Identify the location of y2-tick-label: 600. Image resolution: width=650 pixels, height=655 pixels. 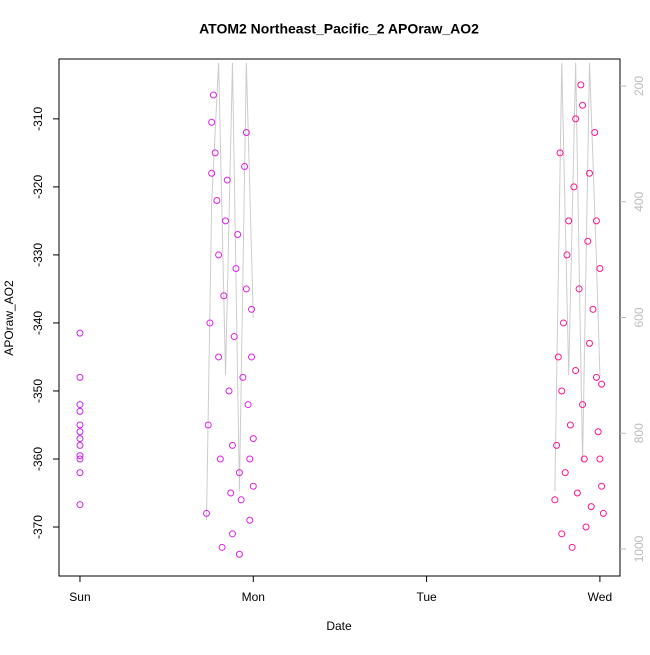
(639, 317).